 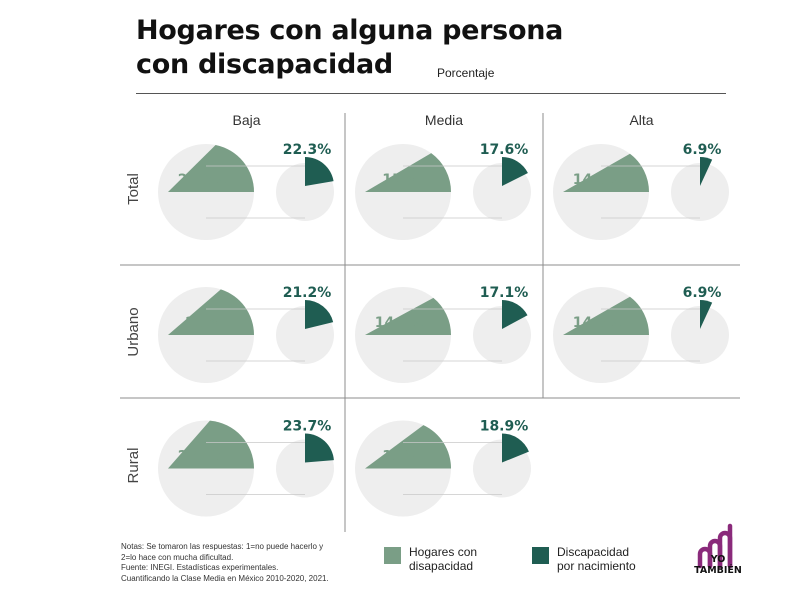 I want to click on pie-slice-hogares-urbano-baja, so click(x=211, y=312).